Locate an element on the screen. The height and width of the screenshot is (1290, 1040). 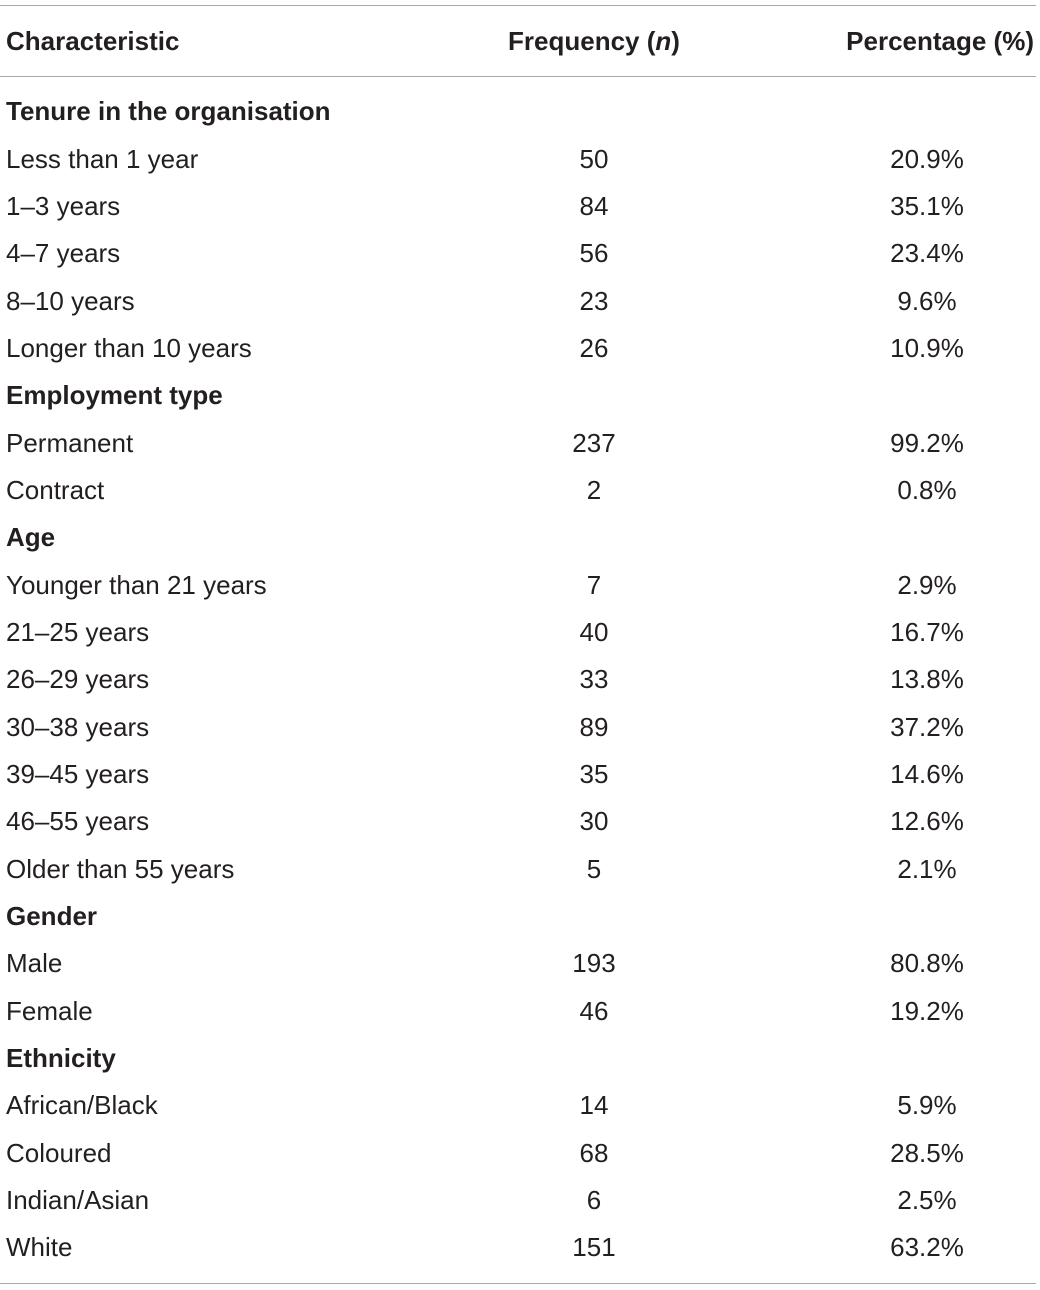
cell: 68 is located at coordinates (594, 1152).